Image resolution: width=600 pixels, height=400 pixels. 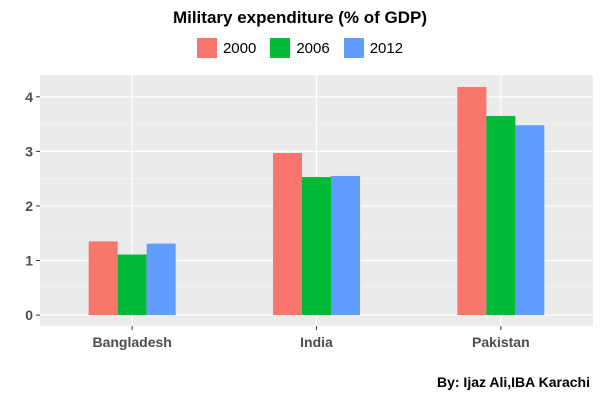 I want to click on x-tick-label-bangladesh: Bangladesh, so click(x=131, y=342).